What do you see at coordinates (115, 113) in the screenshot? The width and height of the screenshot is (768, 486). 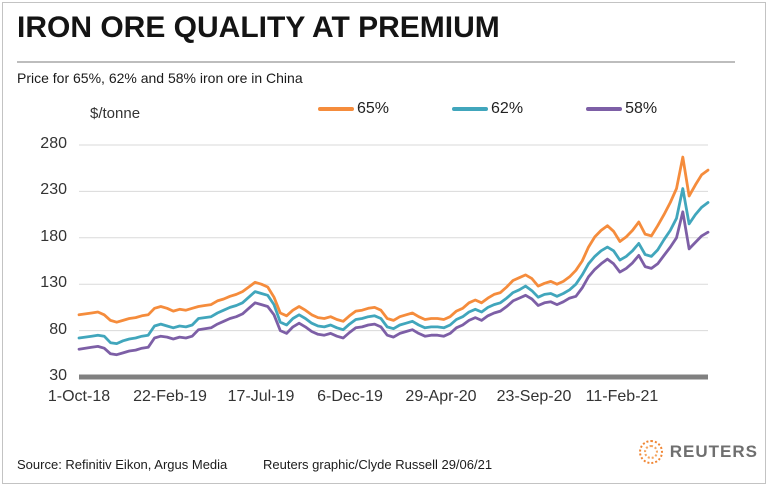 I see `y-axis-unit-label: $/tonne` at bounding box center [115, 113].